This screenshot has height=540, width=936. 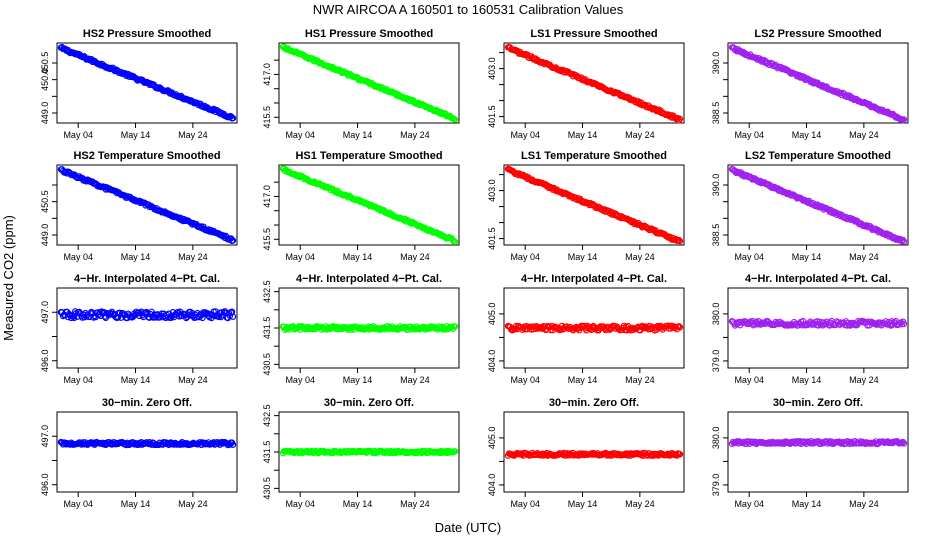 What do you see at coordinates (147, 34) in the screenshot?
I see `panel-title: HS2 Pressure Smoothed` at bounding box center [147, 34].